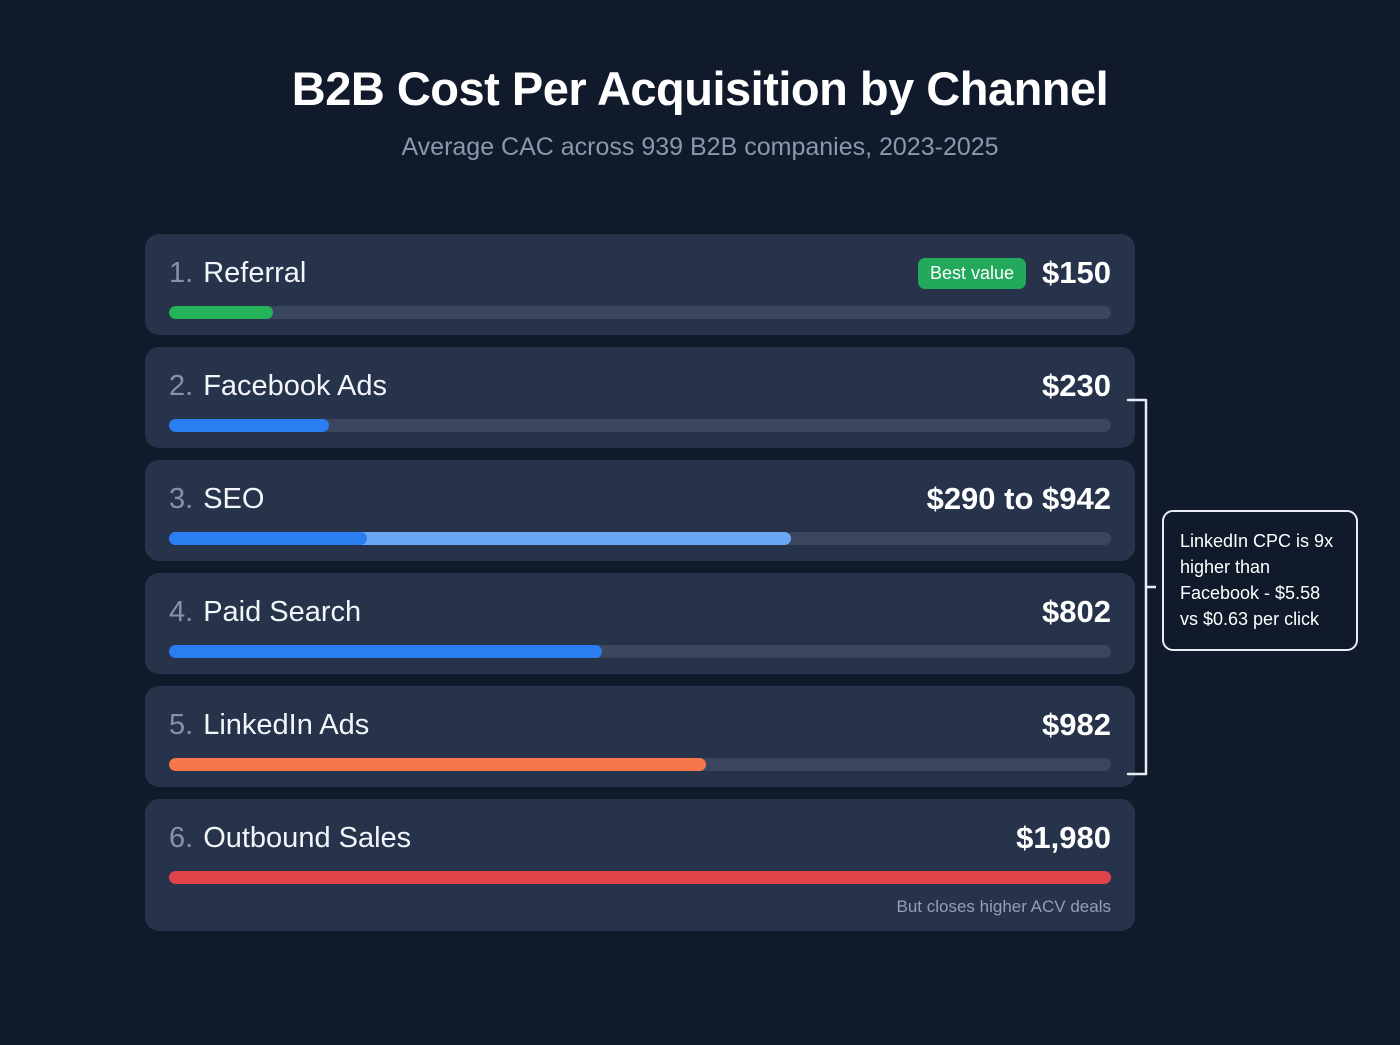 The image size is (1400, 1045). I want to click on row-label: 2. Facebook Ads, so click(278, 386).